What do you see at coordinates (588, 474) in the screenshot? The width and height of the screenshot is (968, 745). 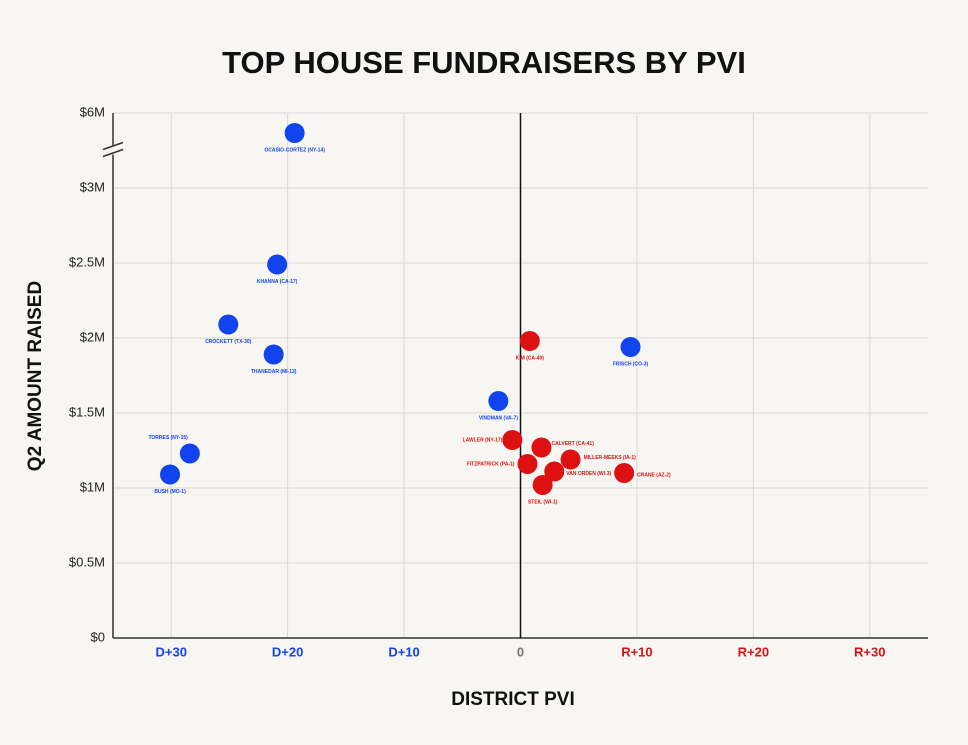 I see `point-label: VAN ORDEN (WI-3)` at bounding box center [588, 474].